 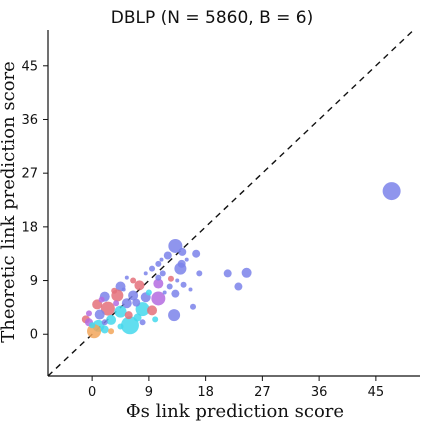 I want to click on x-axis-label: Φs link prediction score, so click(x=235, y=411).